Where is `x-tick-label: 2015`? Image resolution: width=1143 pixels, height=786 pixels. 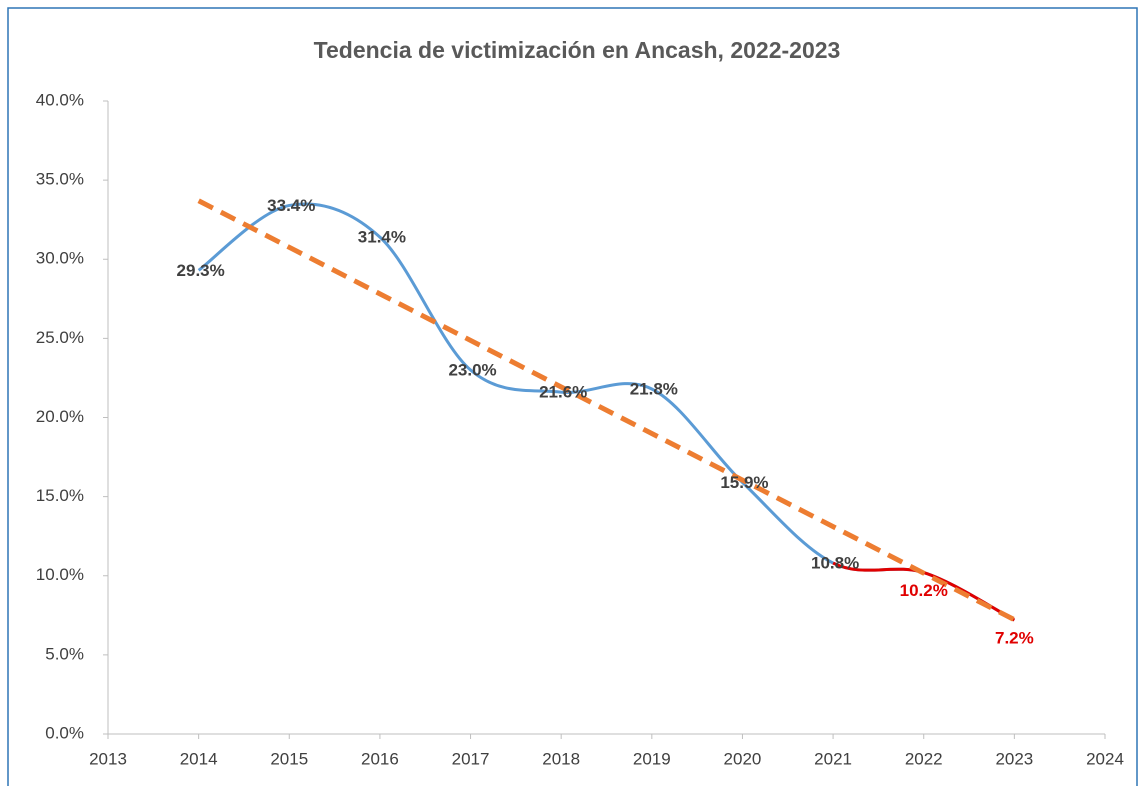 x-tick-label: 2015 is located at coordinates (289, 758).